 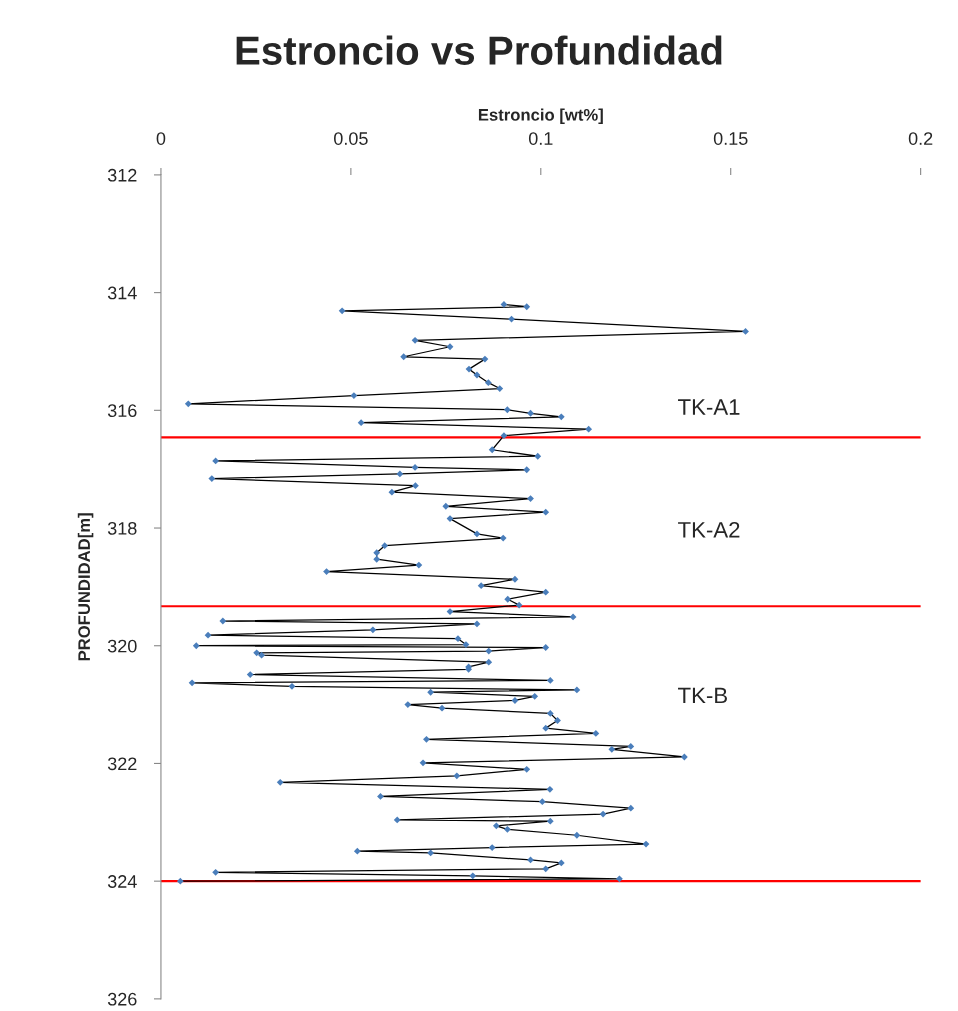 I want to click on x-tick-label: 0.05, so click(x=351, y=138).